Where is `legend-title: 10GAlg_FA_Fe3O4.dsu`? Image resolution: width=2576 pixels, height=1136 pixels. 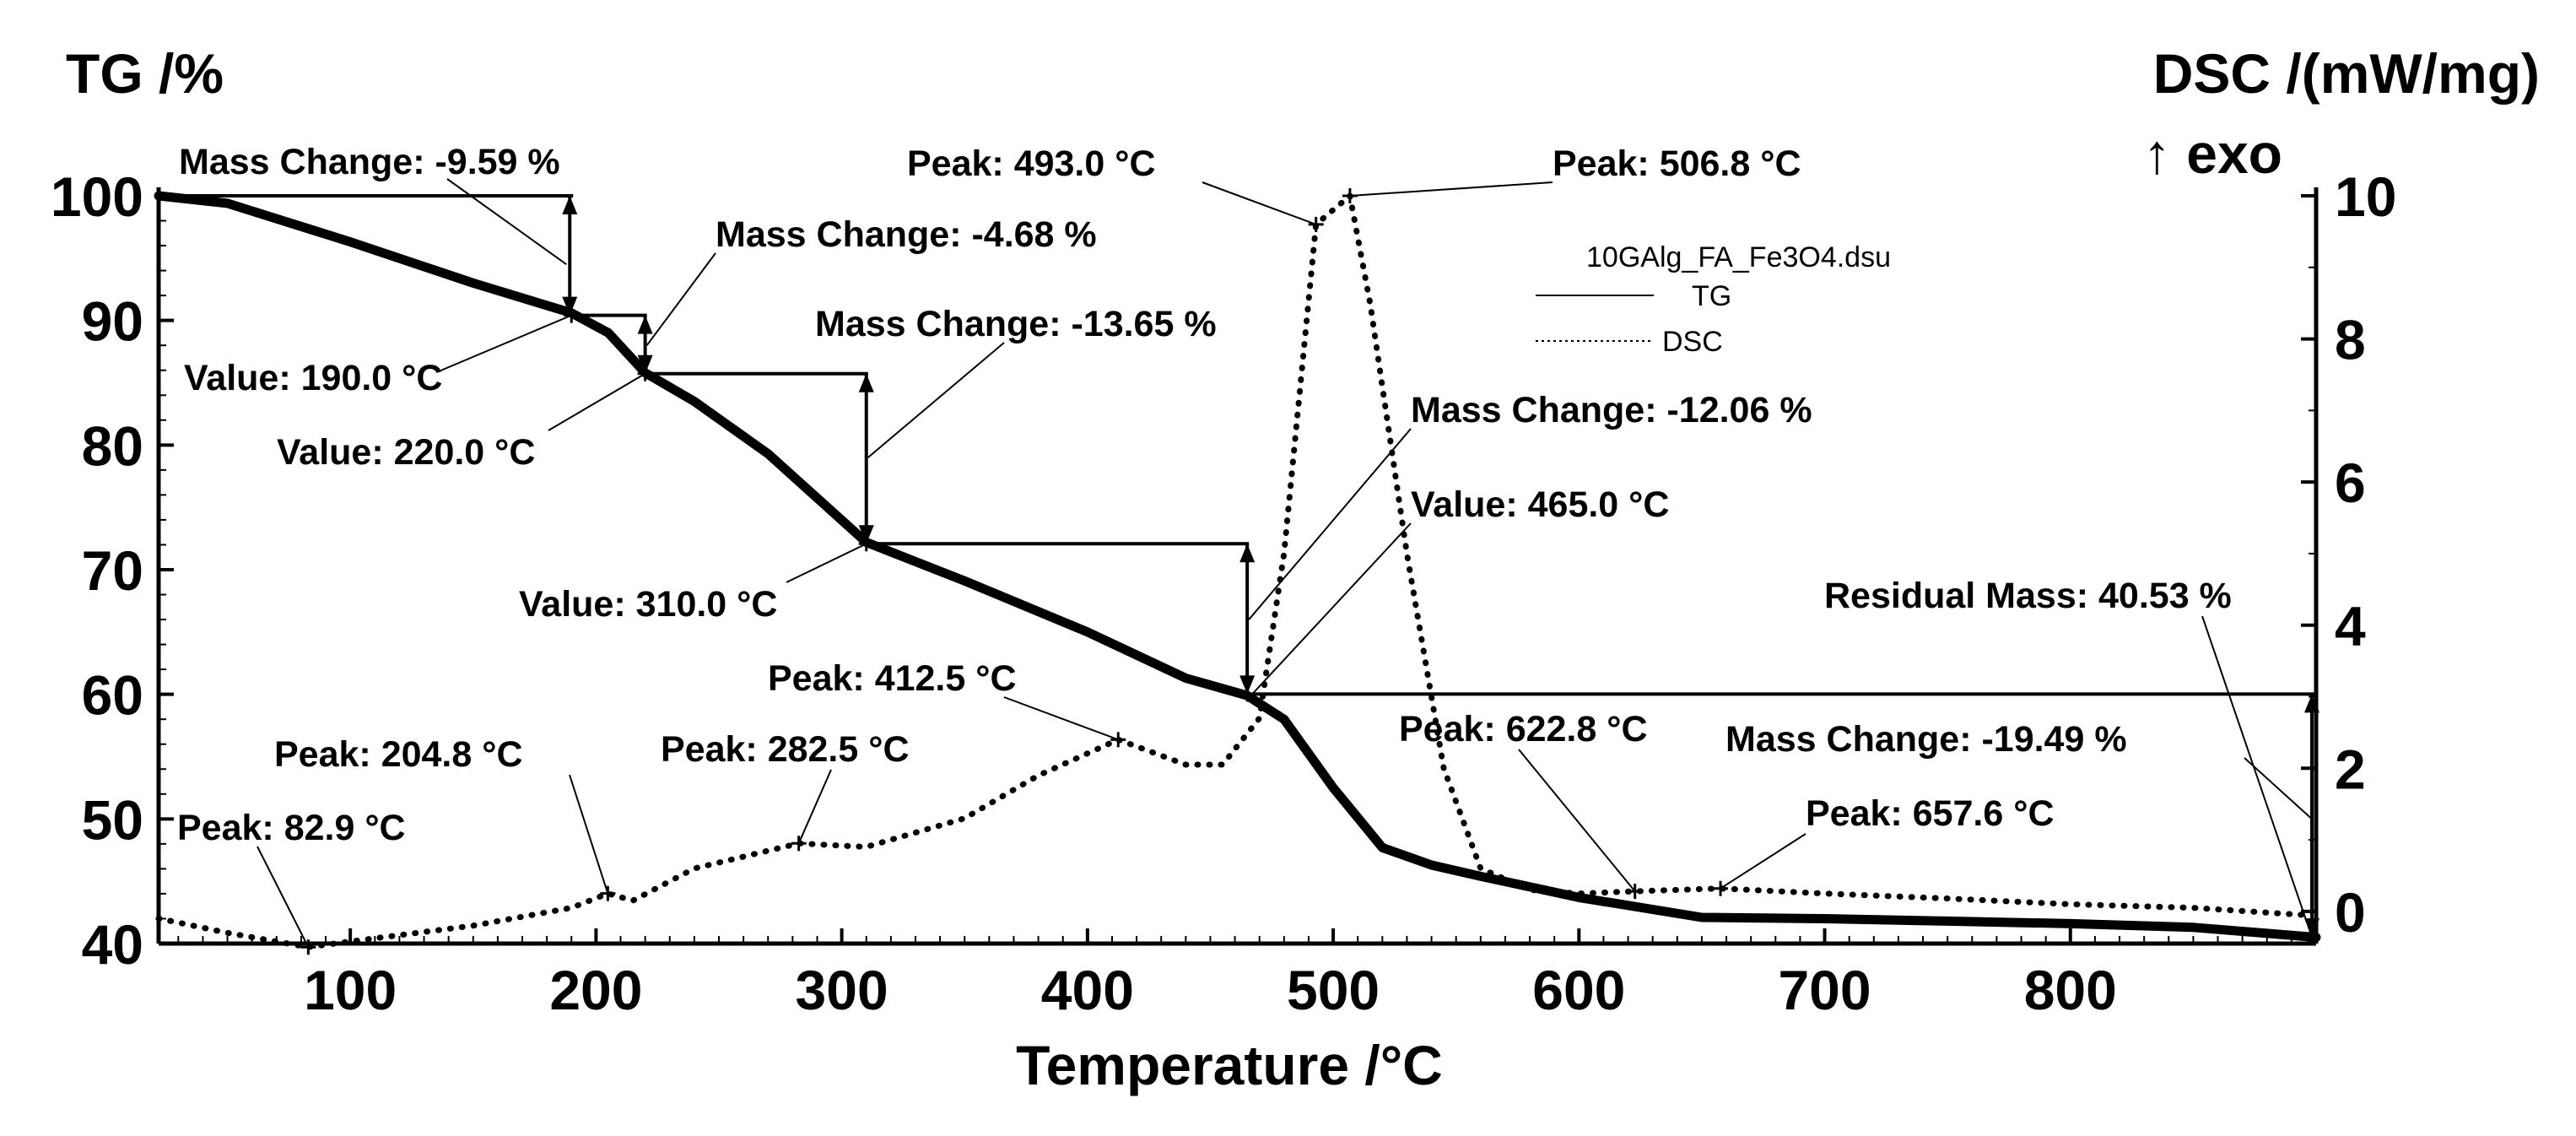 legend-title: 10GAlg_FA_Fe3O4.dsu is located at coordinates (1739, 257).